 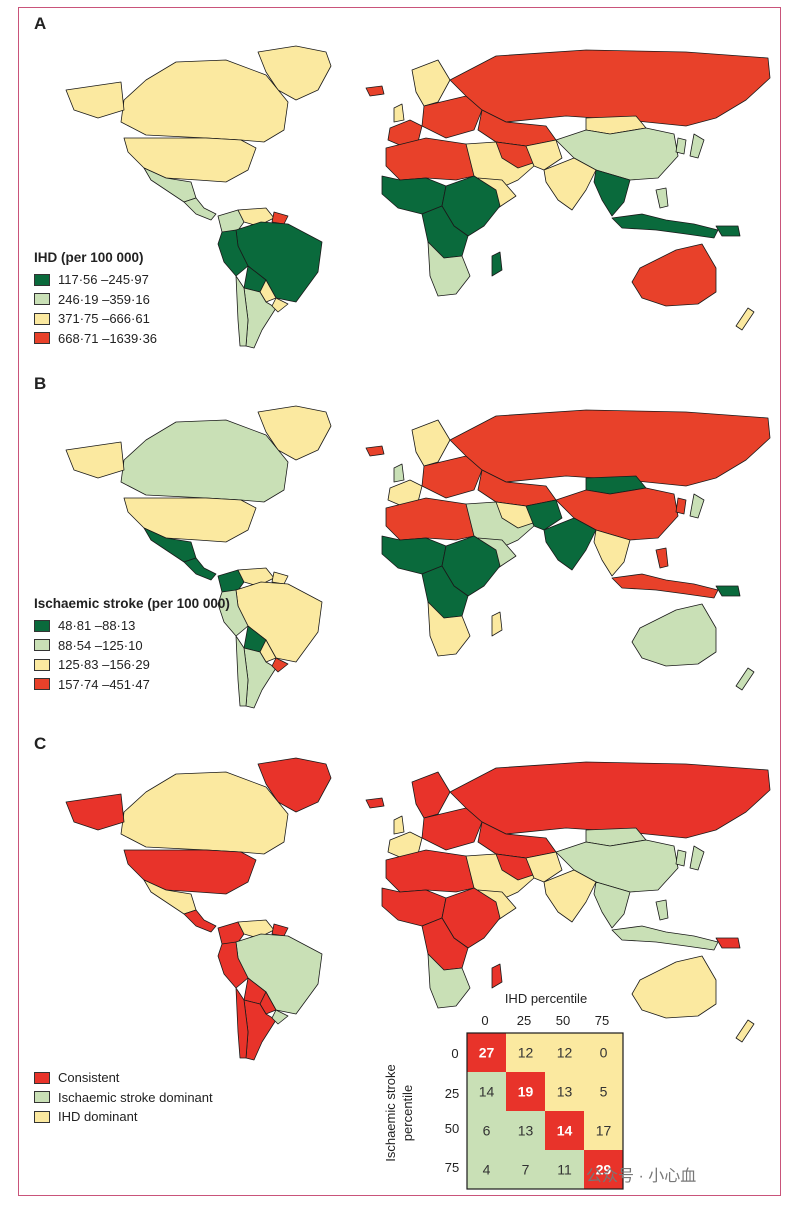 I want to click on matrix-cell-value: 13, so click(x=565, y=1092).